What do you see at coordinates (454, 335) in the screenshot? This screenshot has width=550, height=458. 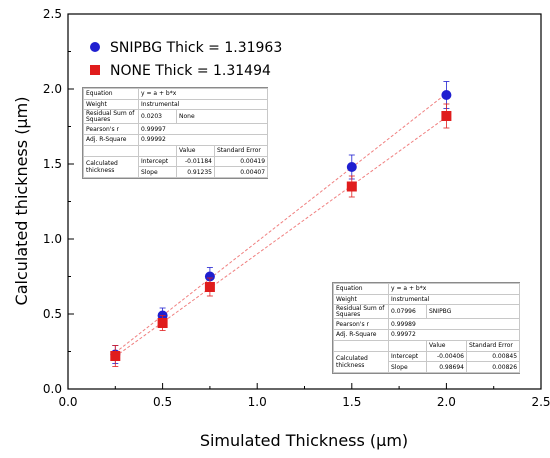 I see `cell: 0.99972` at bounding box center [454, 335].